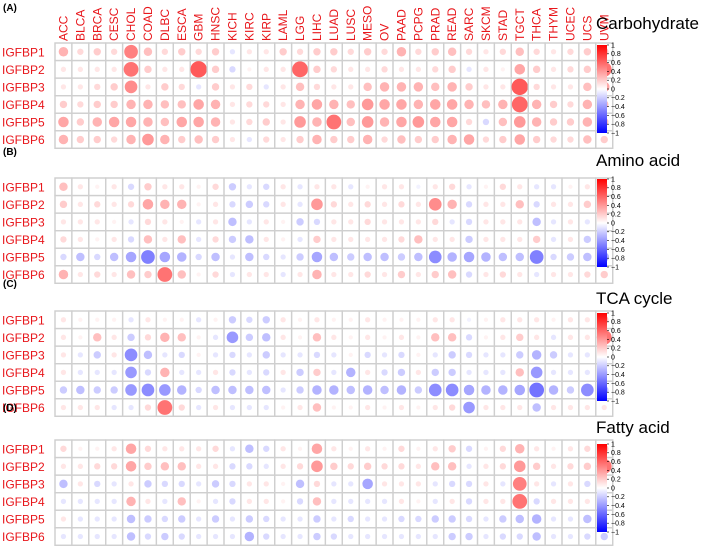 This screenshot has width=709, height=548. What do you see at coordinates (334, 449) in the screenshot?
I see `correlation-dot: IGFBP1 / LUAD: 0.1` at bounding box center [334, 449].